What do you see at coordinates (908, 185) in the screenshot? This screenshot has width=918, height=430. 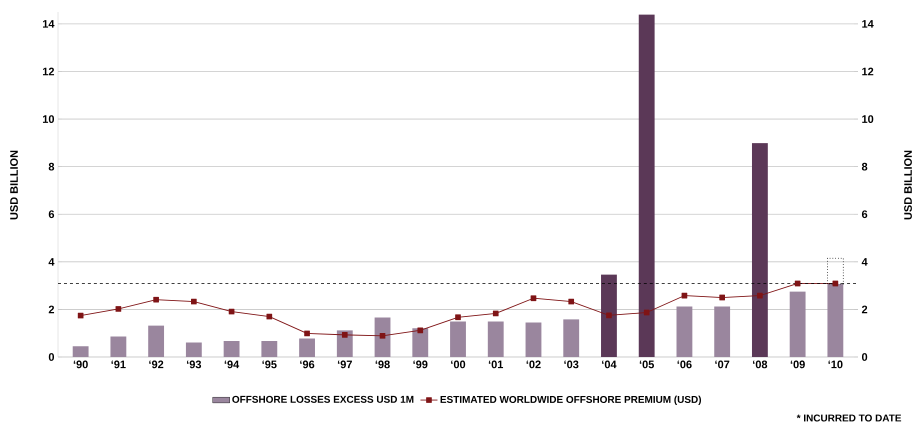 I see `y2-axis-title: USD BILLION` at bounding box center [908, 185].